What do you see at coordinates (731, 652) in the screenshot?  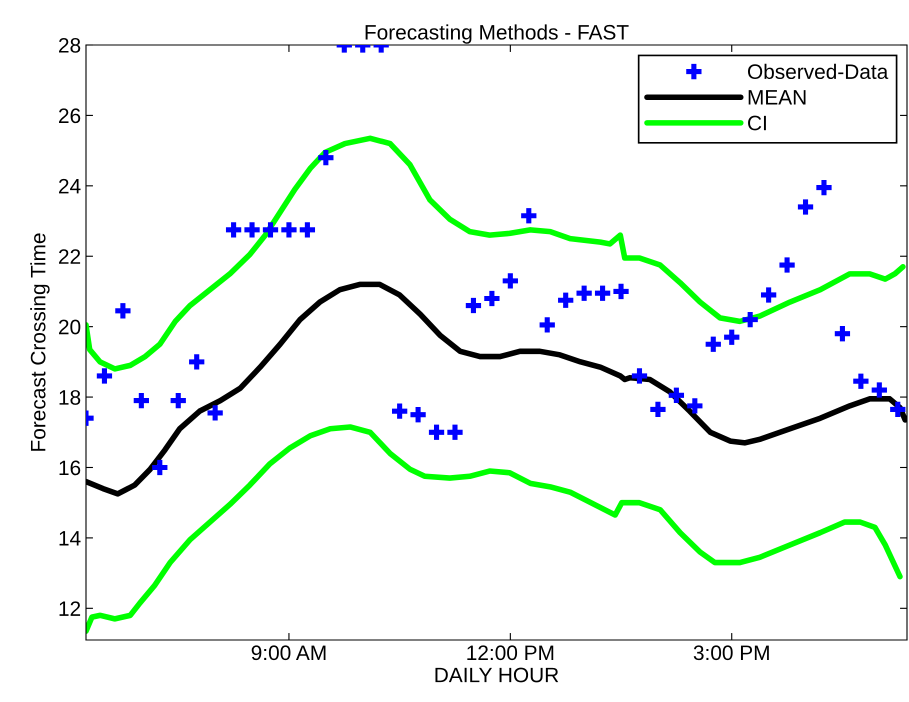 I see `x-tick-label: 3:00 PM` at bounding box center [731, 652].